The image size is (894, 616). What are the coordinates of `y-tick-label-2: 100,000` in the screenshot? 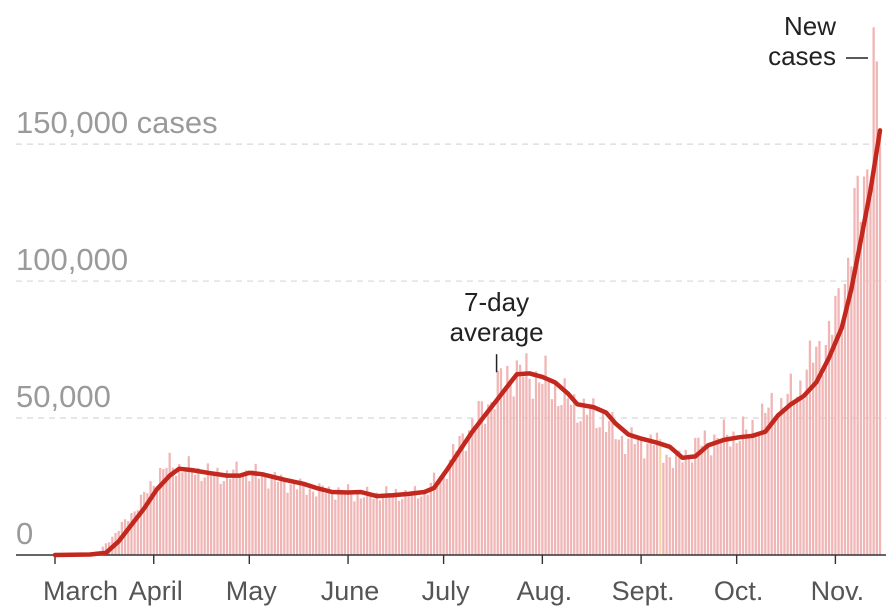 It's located at (72, 259).